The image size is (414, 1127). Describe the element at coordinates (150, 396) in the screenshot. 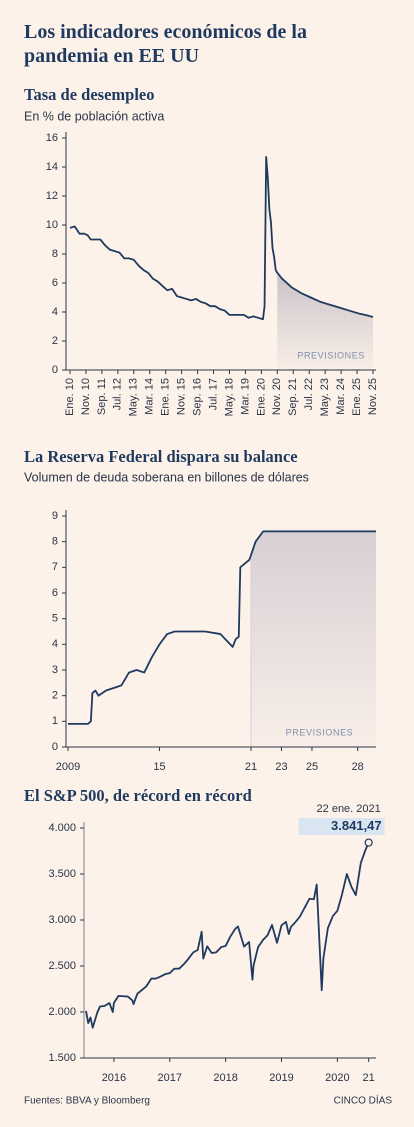

I see `x-tick-label: Mar. 14` at that location.